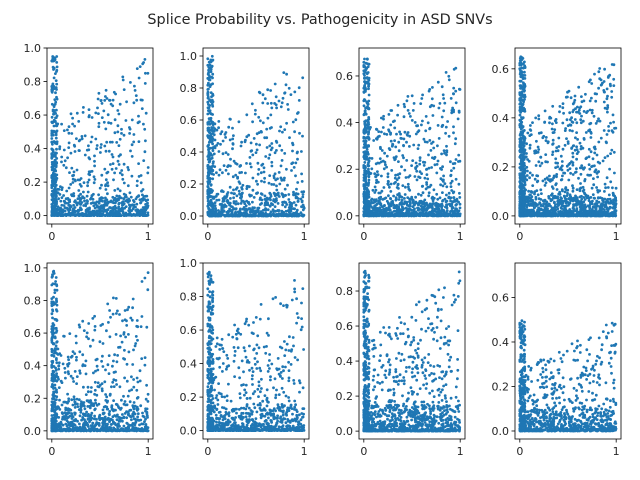 This screenshot has height=480, width=640. What do you see at coordinates (89, 142) in the screenshot?
I see `subplot-1: 0.00.20.40.60.81.00 1` at bounding box center [89, 142].